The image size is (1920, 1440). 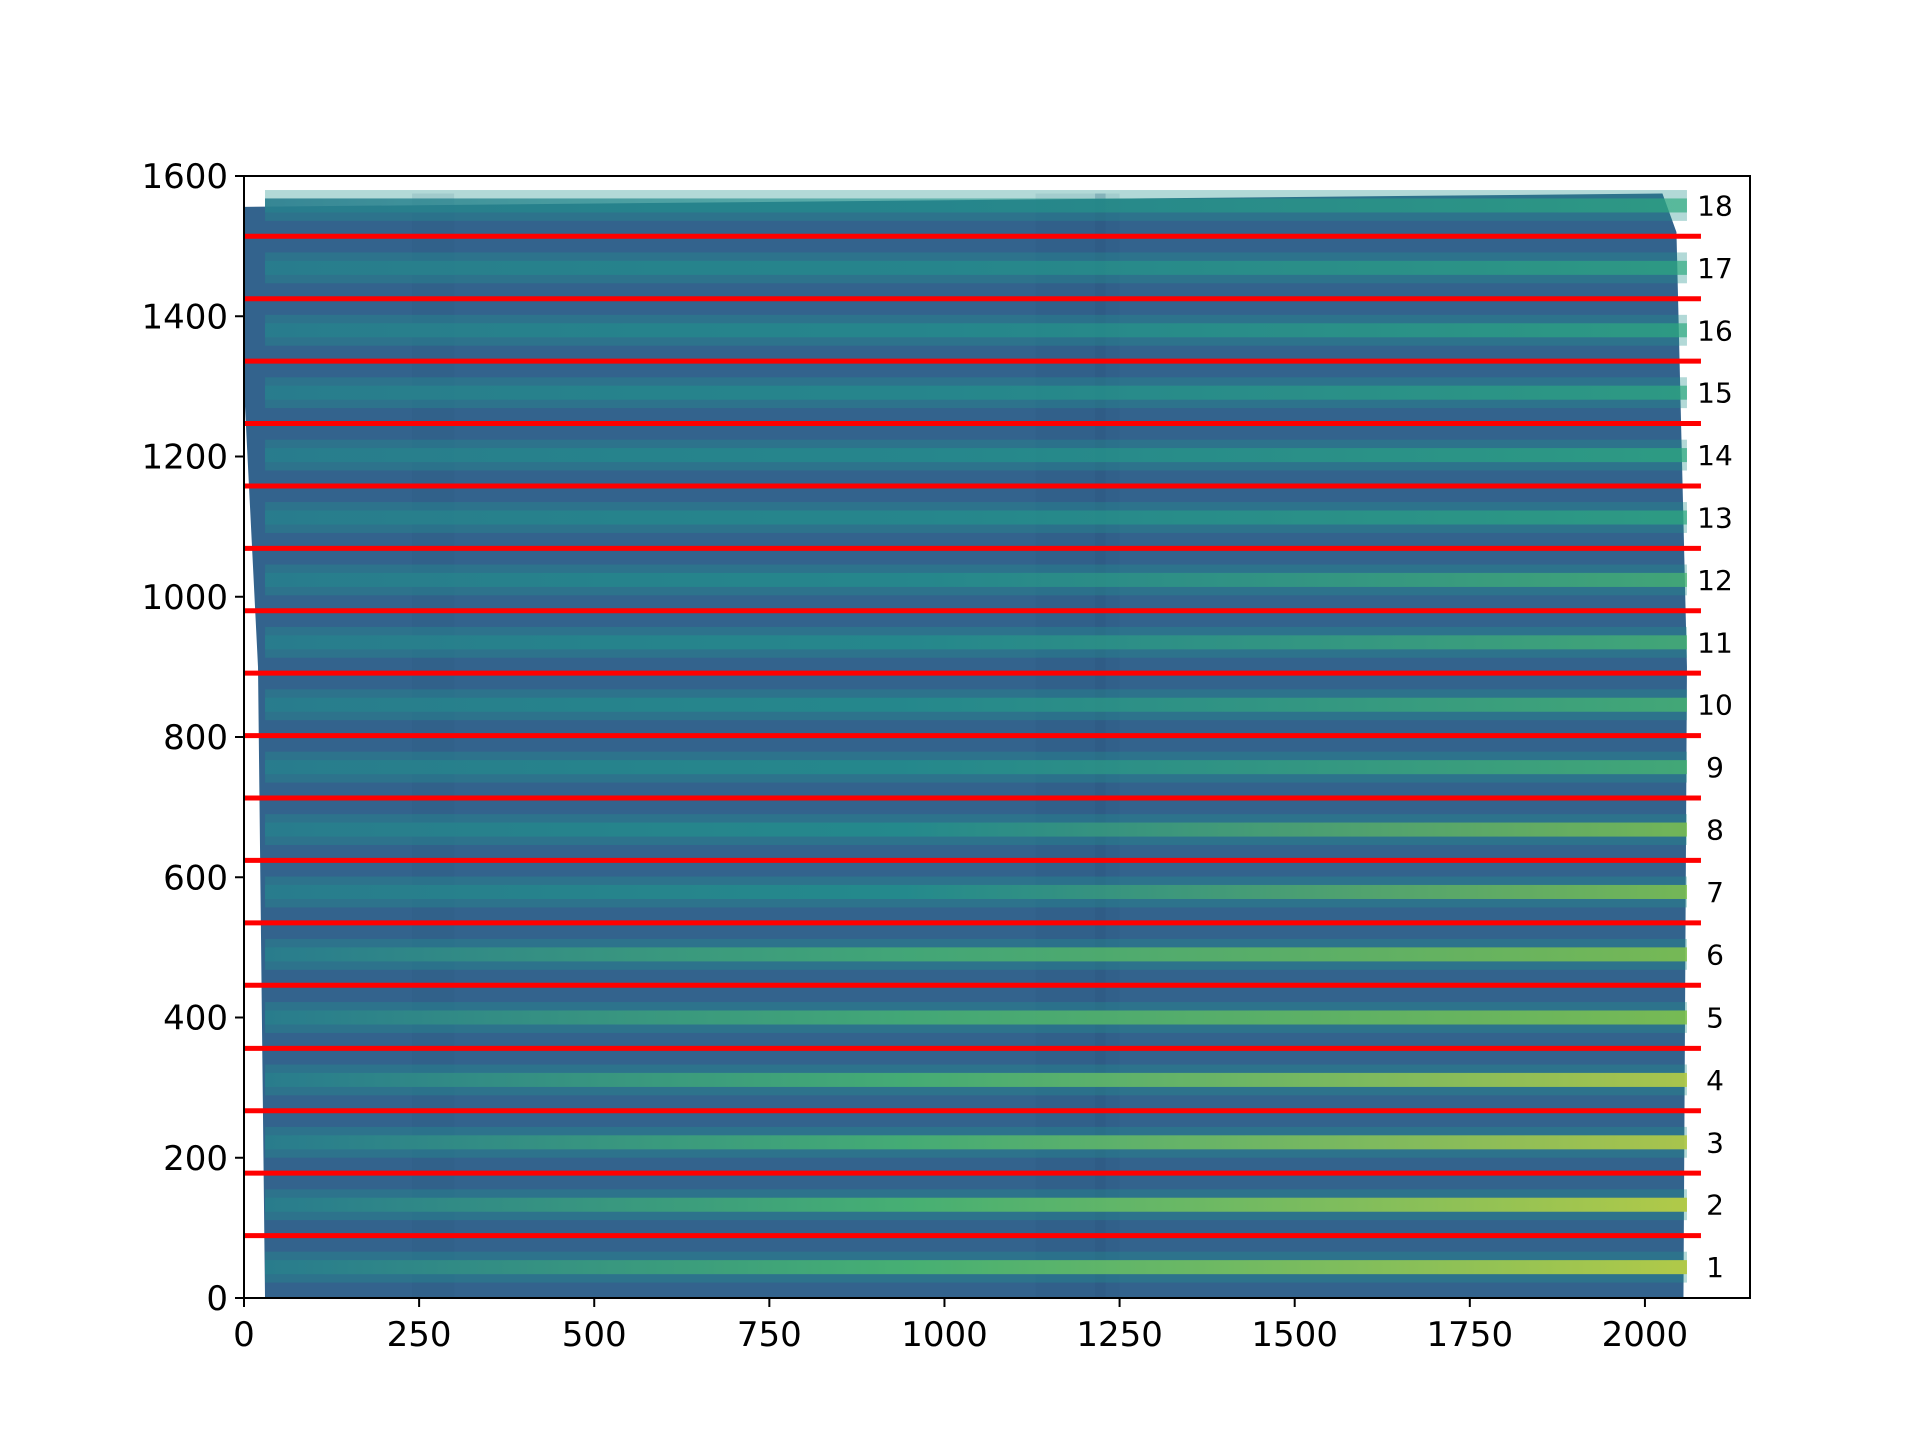 I want to click on y-tick-label: 400, so click(x=195, y=1019).